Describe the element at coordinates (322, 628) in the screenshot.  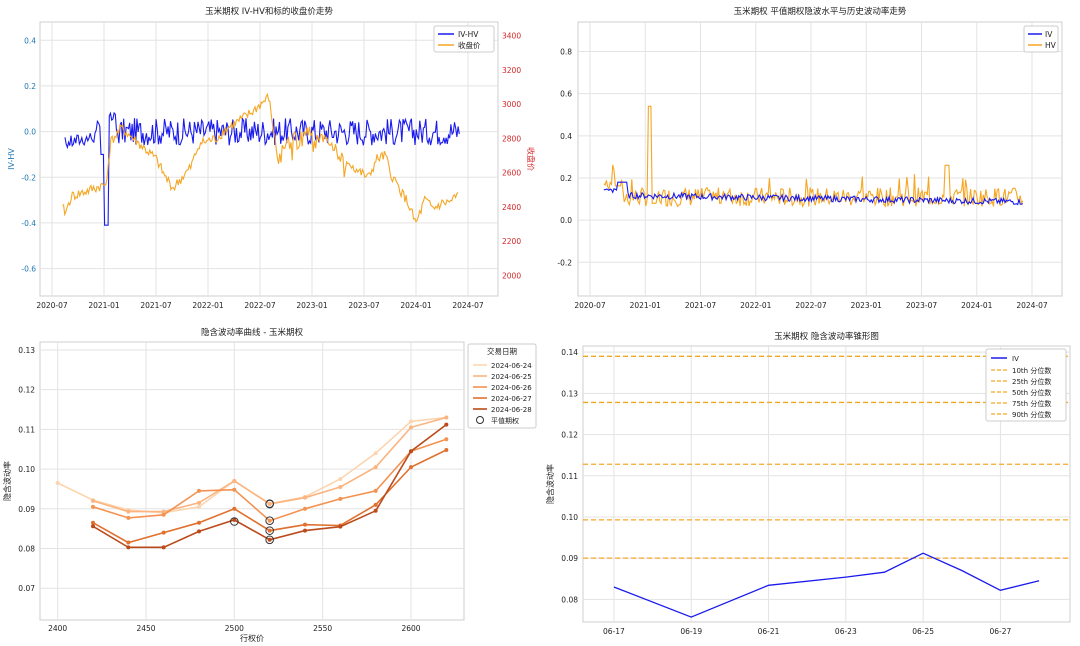
I see `x-tick-label: 2550` at that location.